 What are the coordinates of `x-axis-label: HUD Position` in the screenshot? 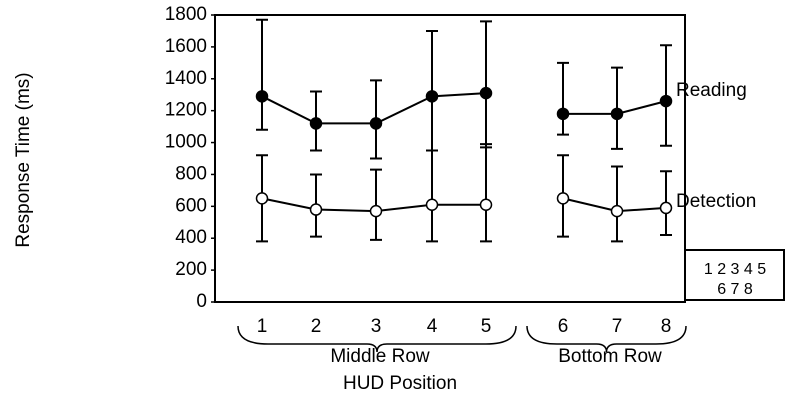 It's located at (400, 383).